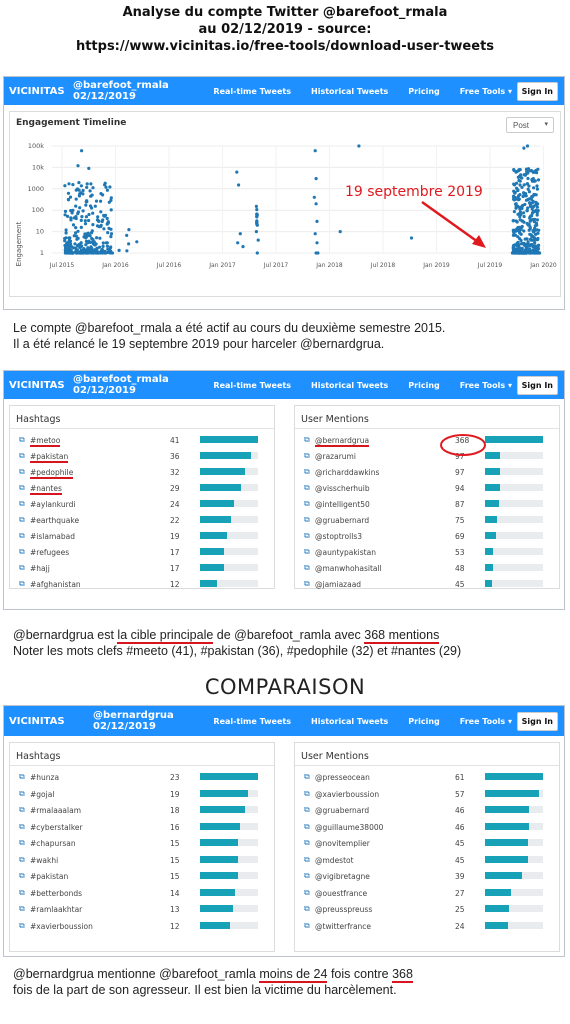 The width and height of the screenshot is (570, 1024). I want to click on mention-name: @auntypakistan, so click(345, 552).